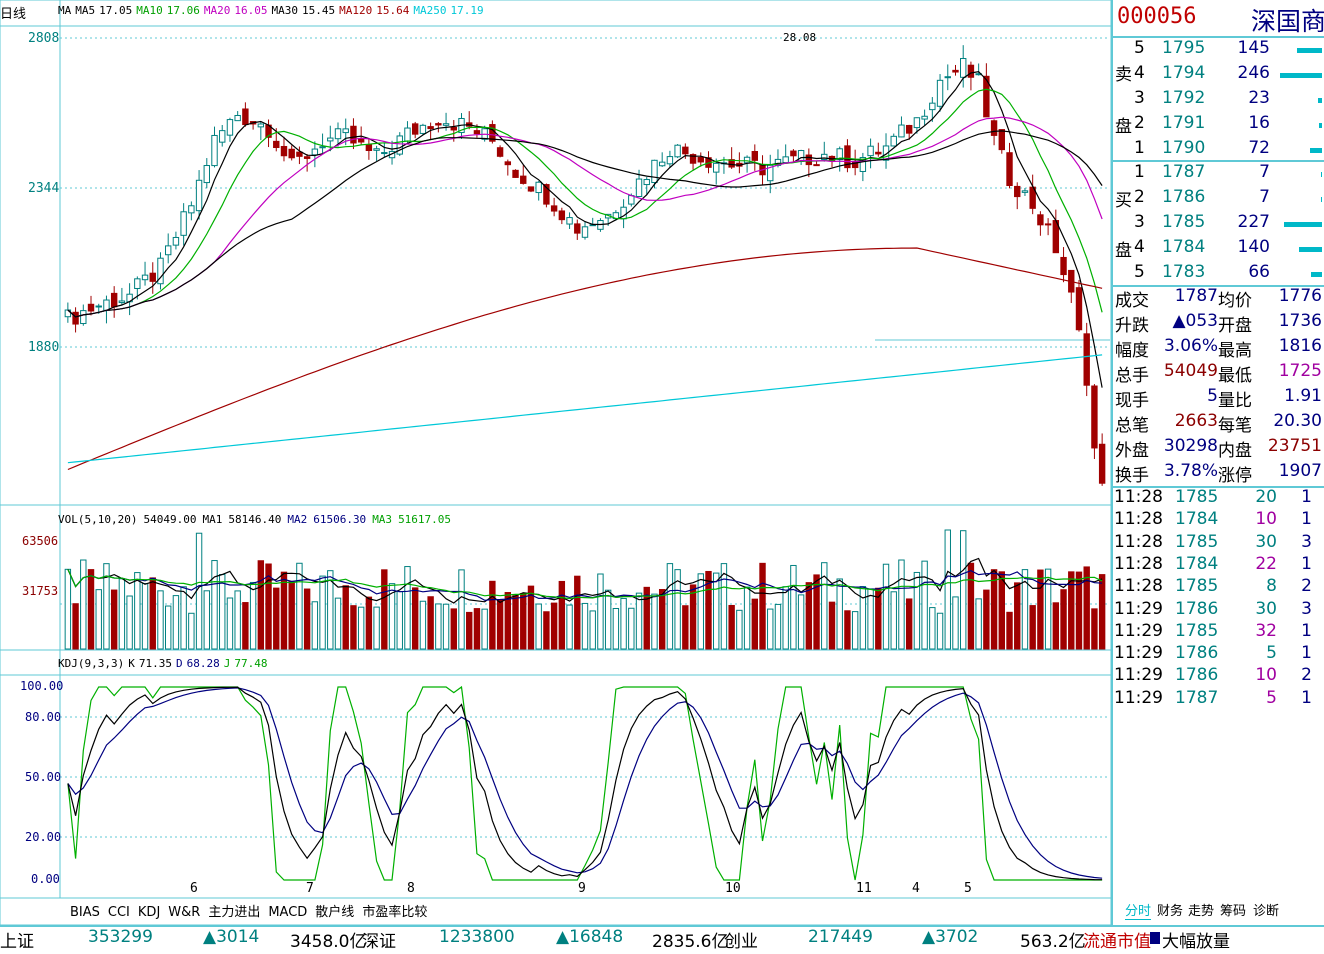 The image size is (1324, 954). Describe the element at coordinates (1266, 911) in the screenshot. I see `panel-tab-4: 诊断` at that location.